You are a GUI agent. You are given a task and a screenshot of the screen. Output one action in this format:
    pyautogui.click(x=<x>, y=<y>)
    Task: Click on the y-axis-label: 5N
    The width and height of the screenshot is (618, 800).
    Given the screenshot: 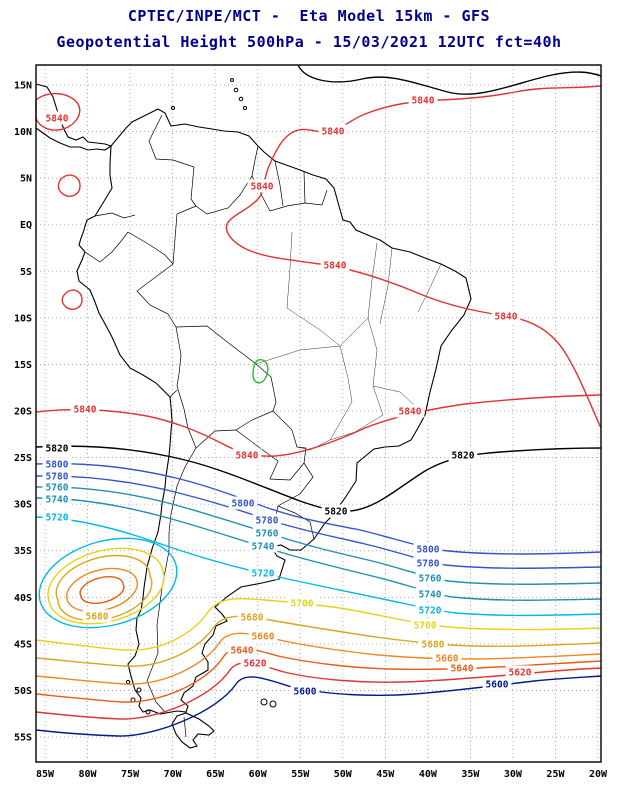 What is the action you would take?
    pyautogui.click(x=26, y=179)
    